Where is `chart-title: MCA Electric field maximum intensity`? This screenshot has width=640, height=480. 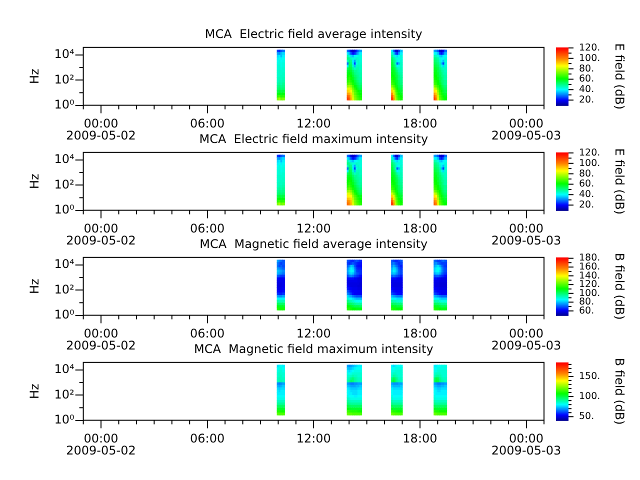
chart-title: MCA Electric field maximum intensity is located at coordinates (313, 139).